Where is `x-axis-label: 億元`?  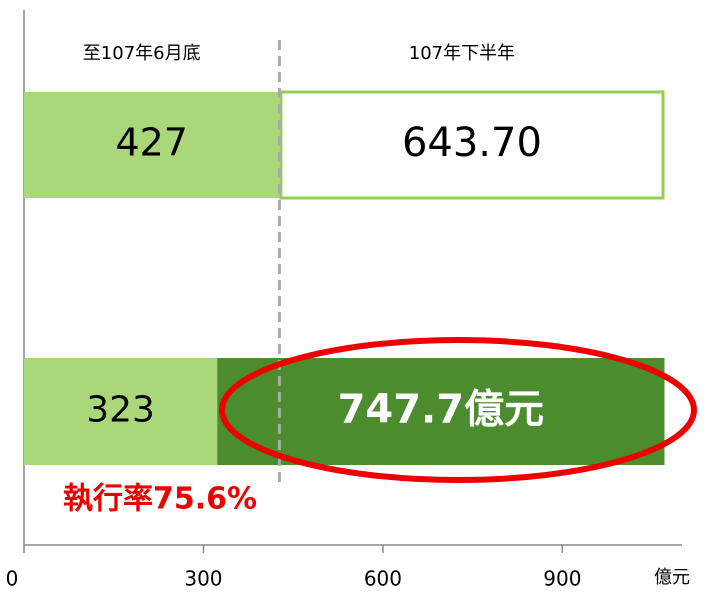
x-axis-label: 億元 is located at coordinates (672, 577).